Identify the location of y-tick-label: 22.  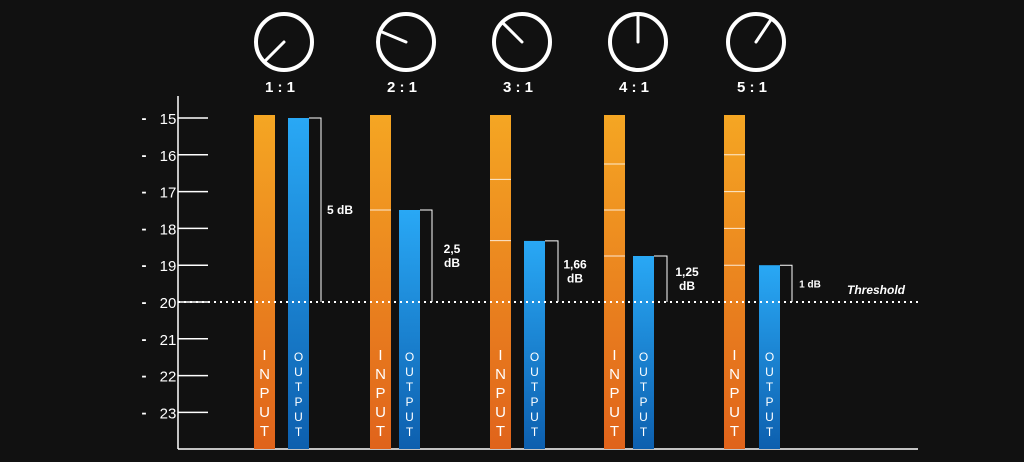
(168, 377).